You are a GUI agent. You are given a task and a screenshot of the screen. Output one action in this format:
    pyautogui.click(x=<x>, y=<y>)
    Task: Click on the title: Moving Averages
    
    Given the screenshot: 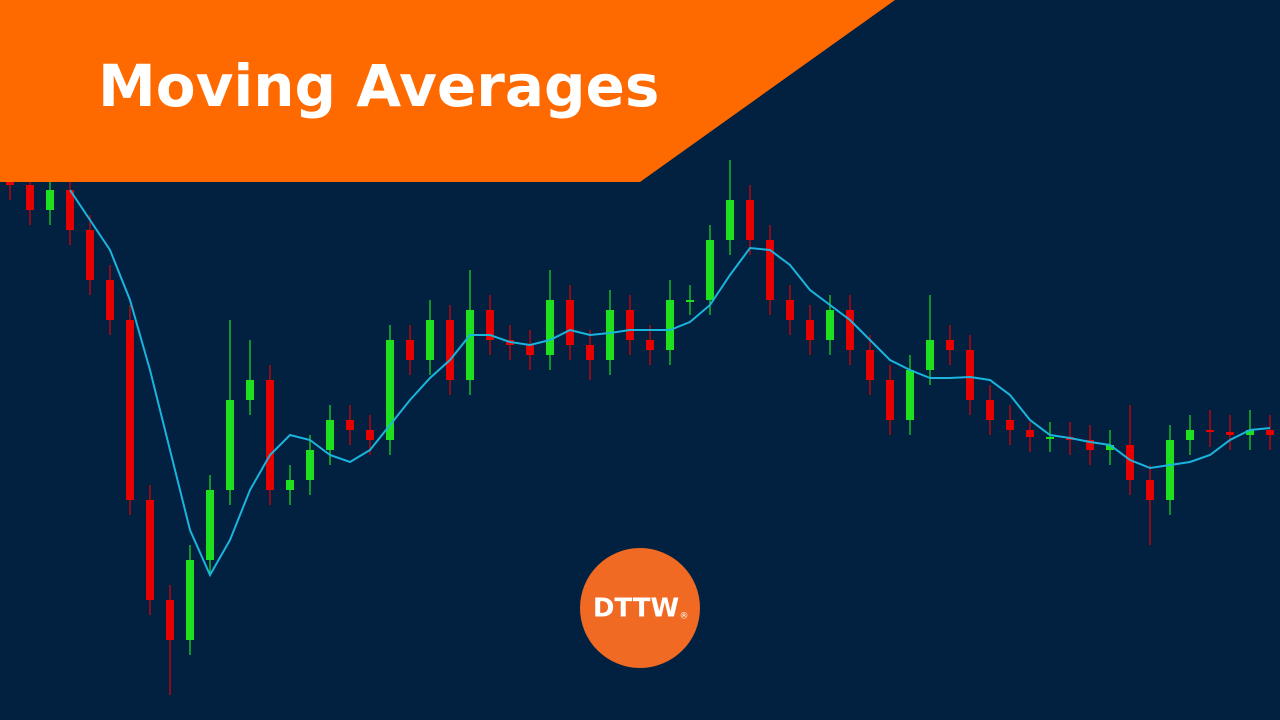 What is the action you would take?
    pyautogui.click(x=378, y=86)
    